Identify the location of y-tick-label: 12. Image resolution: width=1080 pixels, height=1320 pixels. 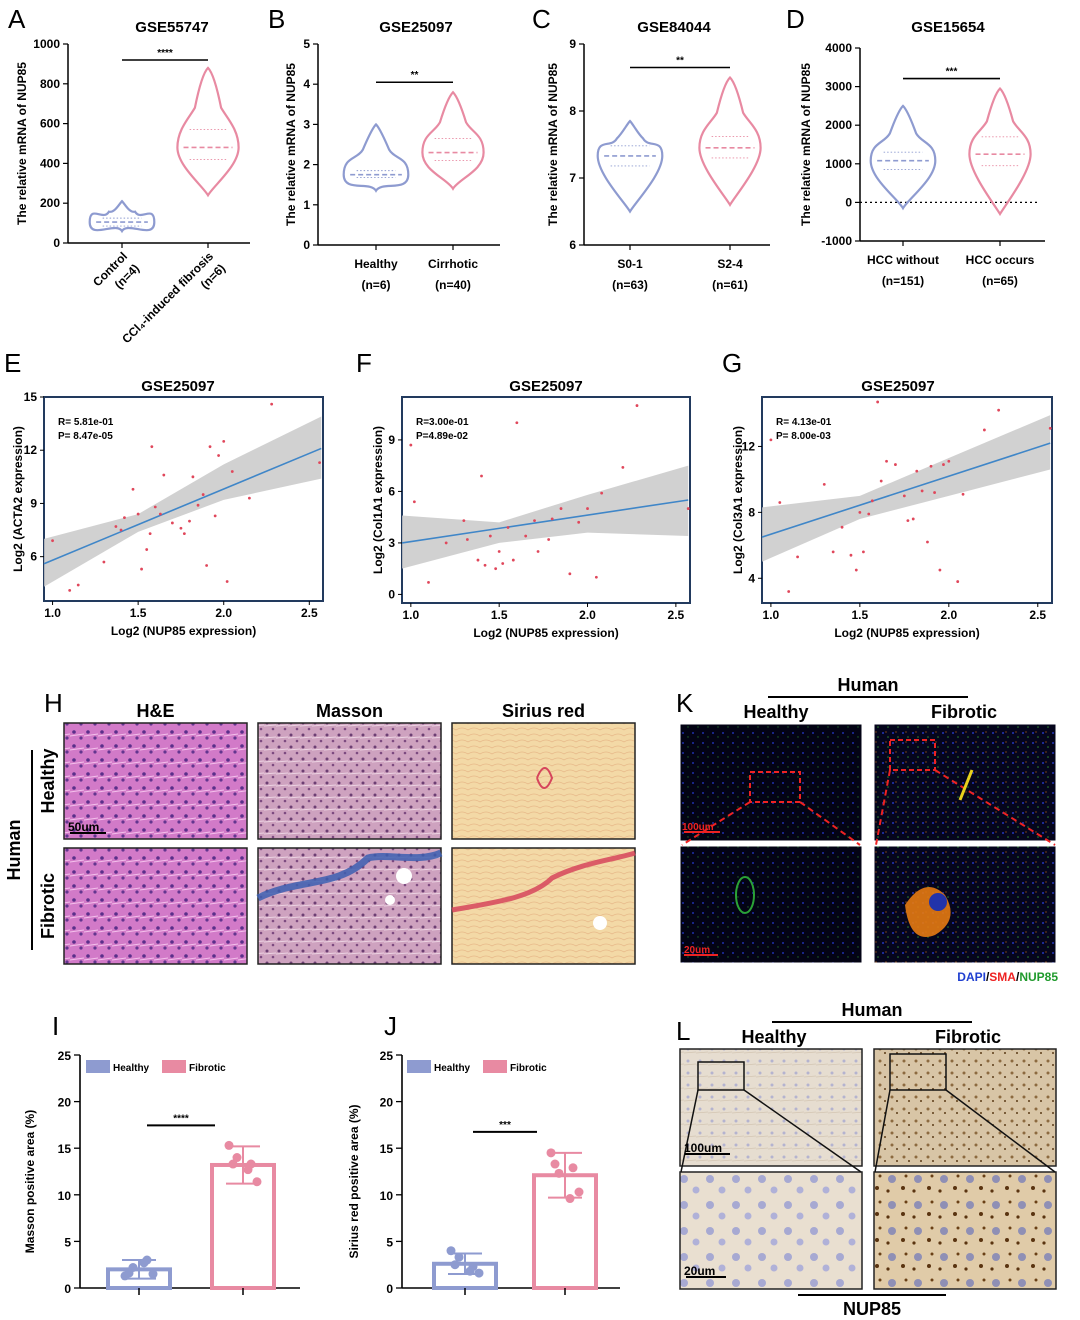
(31, 450).